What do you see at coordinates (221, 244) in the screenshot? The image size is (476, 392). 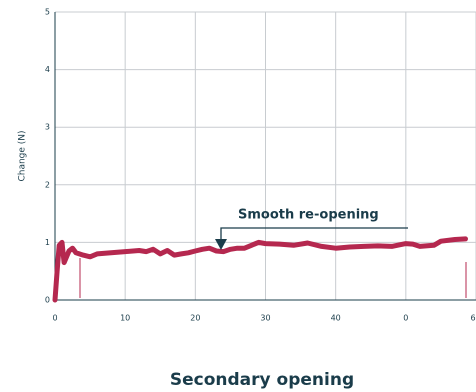 I see `arrow-head` at bounding box center [221, 244].